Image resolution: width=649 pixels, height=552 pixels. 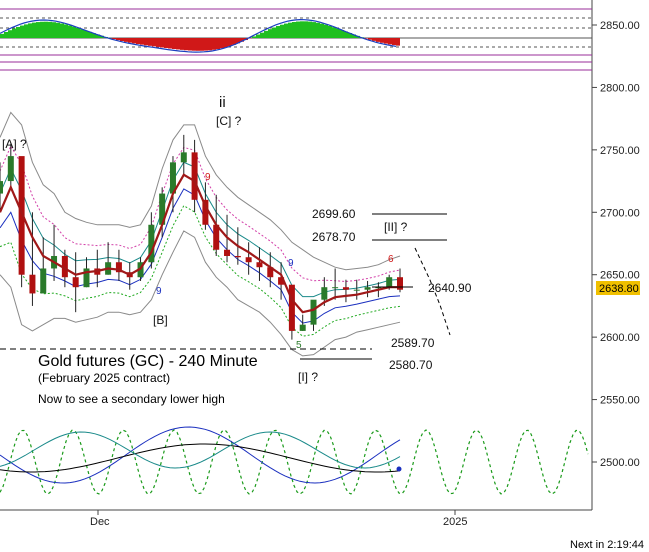 What do you see at coordinates (411, 365) in the screenshot?
I see `level-label-2580: 2580.70` at bounding box center [411, 365].